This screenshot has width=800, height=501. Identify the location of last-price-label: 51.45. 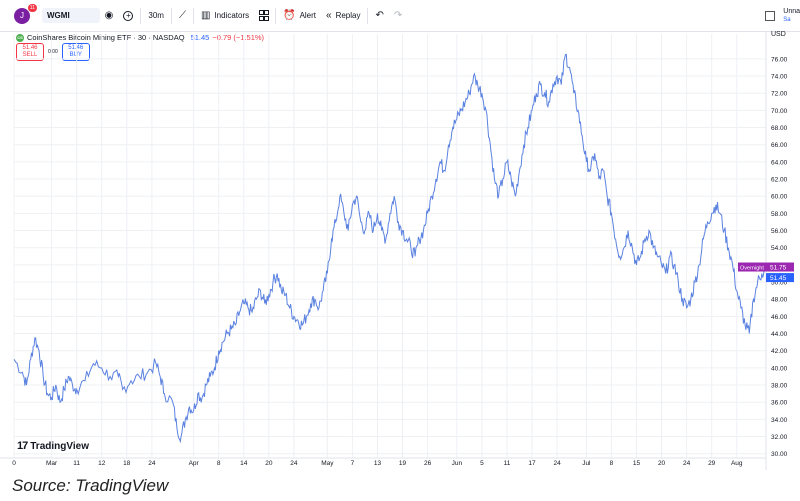
(778, 278).